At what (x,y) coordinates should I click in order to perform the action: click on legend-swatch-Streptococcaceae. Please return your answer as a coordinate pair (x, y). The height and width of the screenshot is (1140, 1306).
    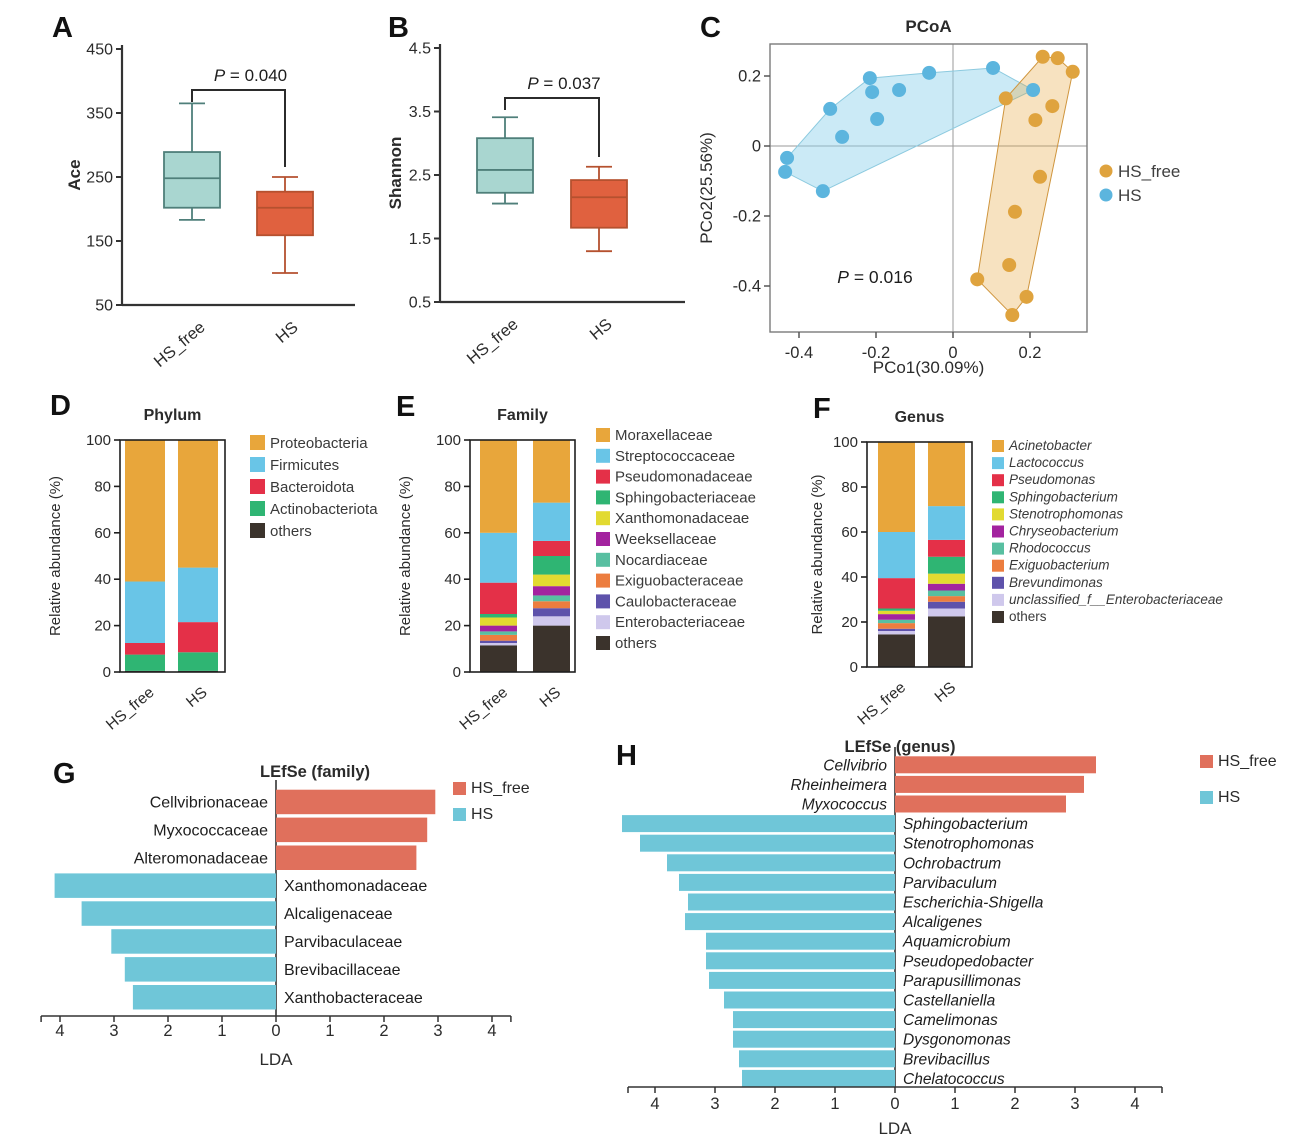
    Looking at the image, I should click on (603, 455).